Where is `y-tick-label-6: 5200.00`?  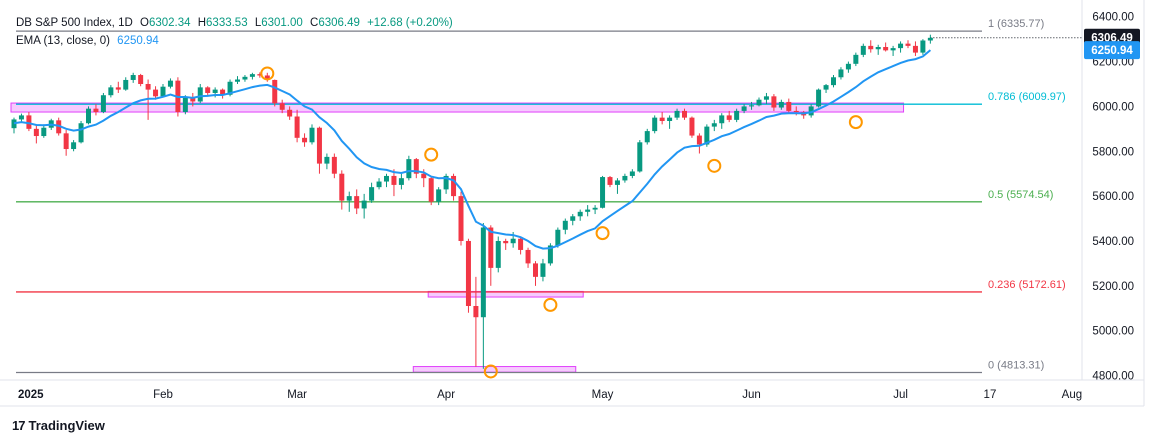 y-tick-label-6: 5200.00 is located at coordinates (1113, 287).